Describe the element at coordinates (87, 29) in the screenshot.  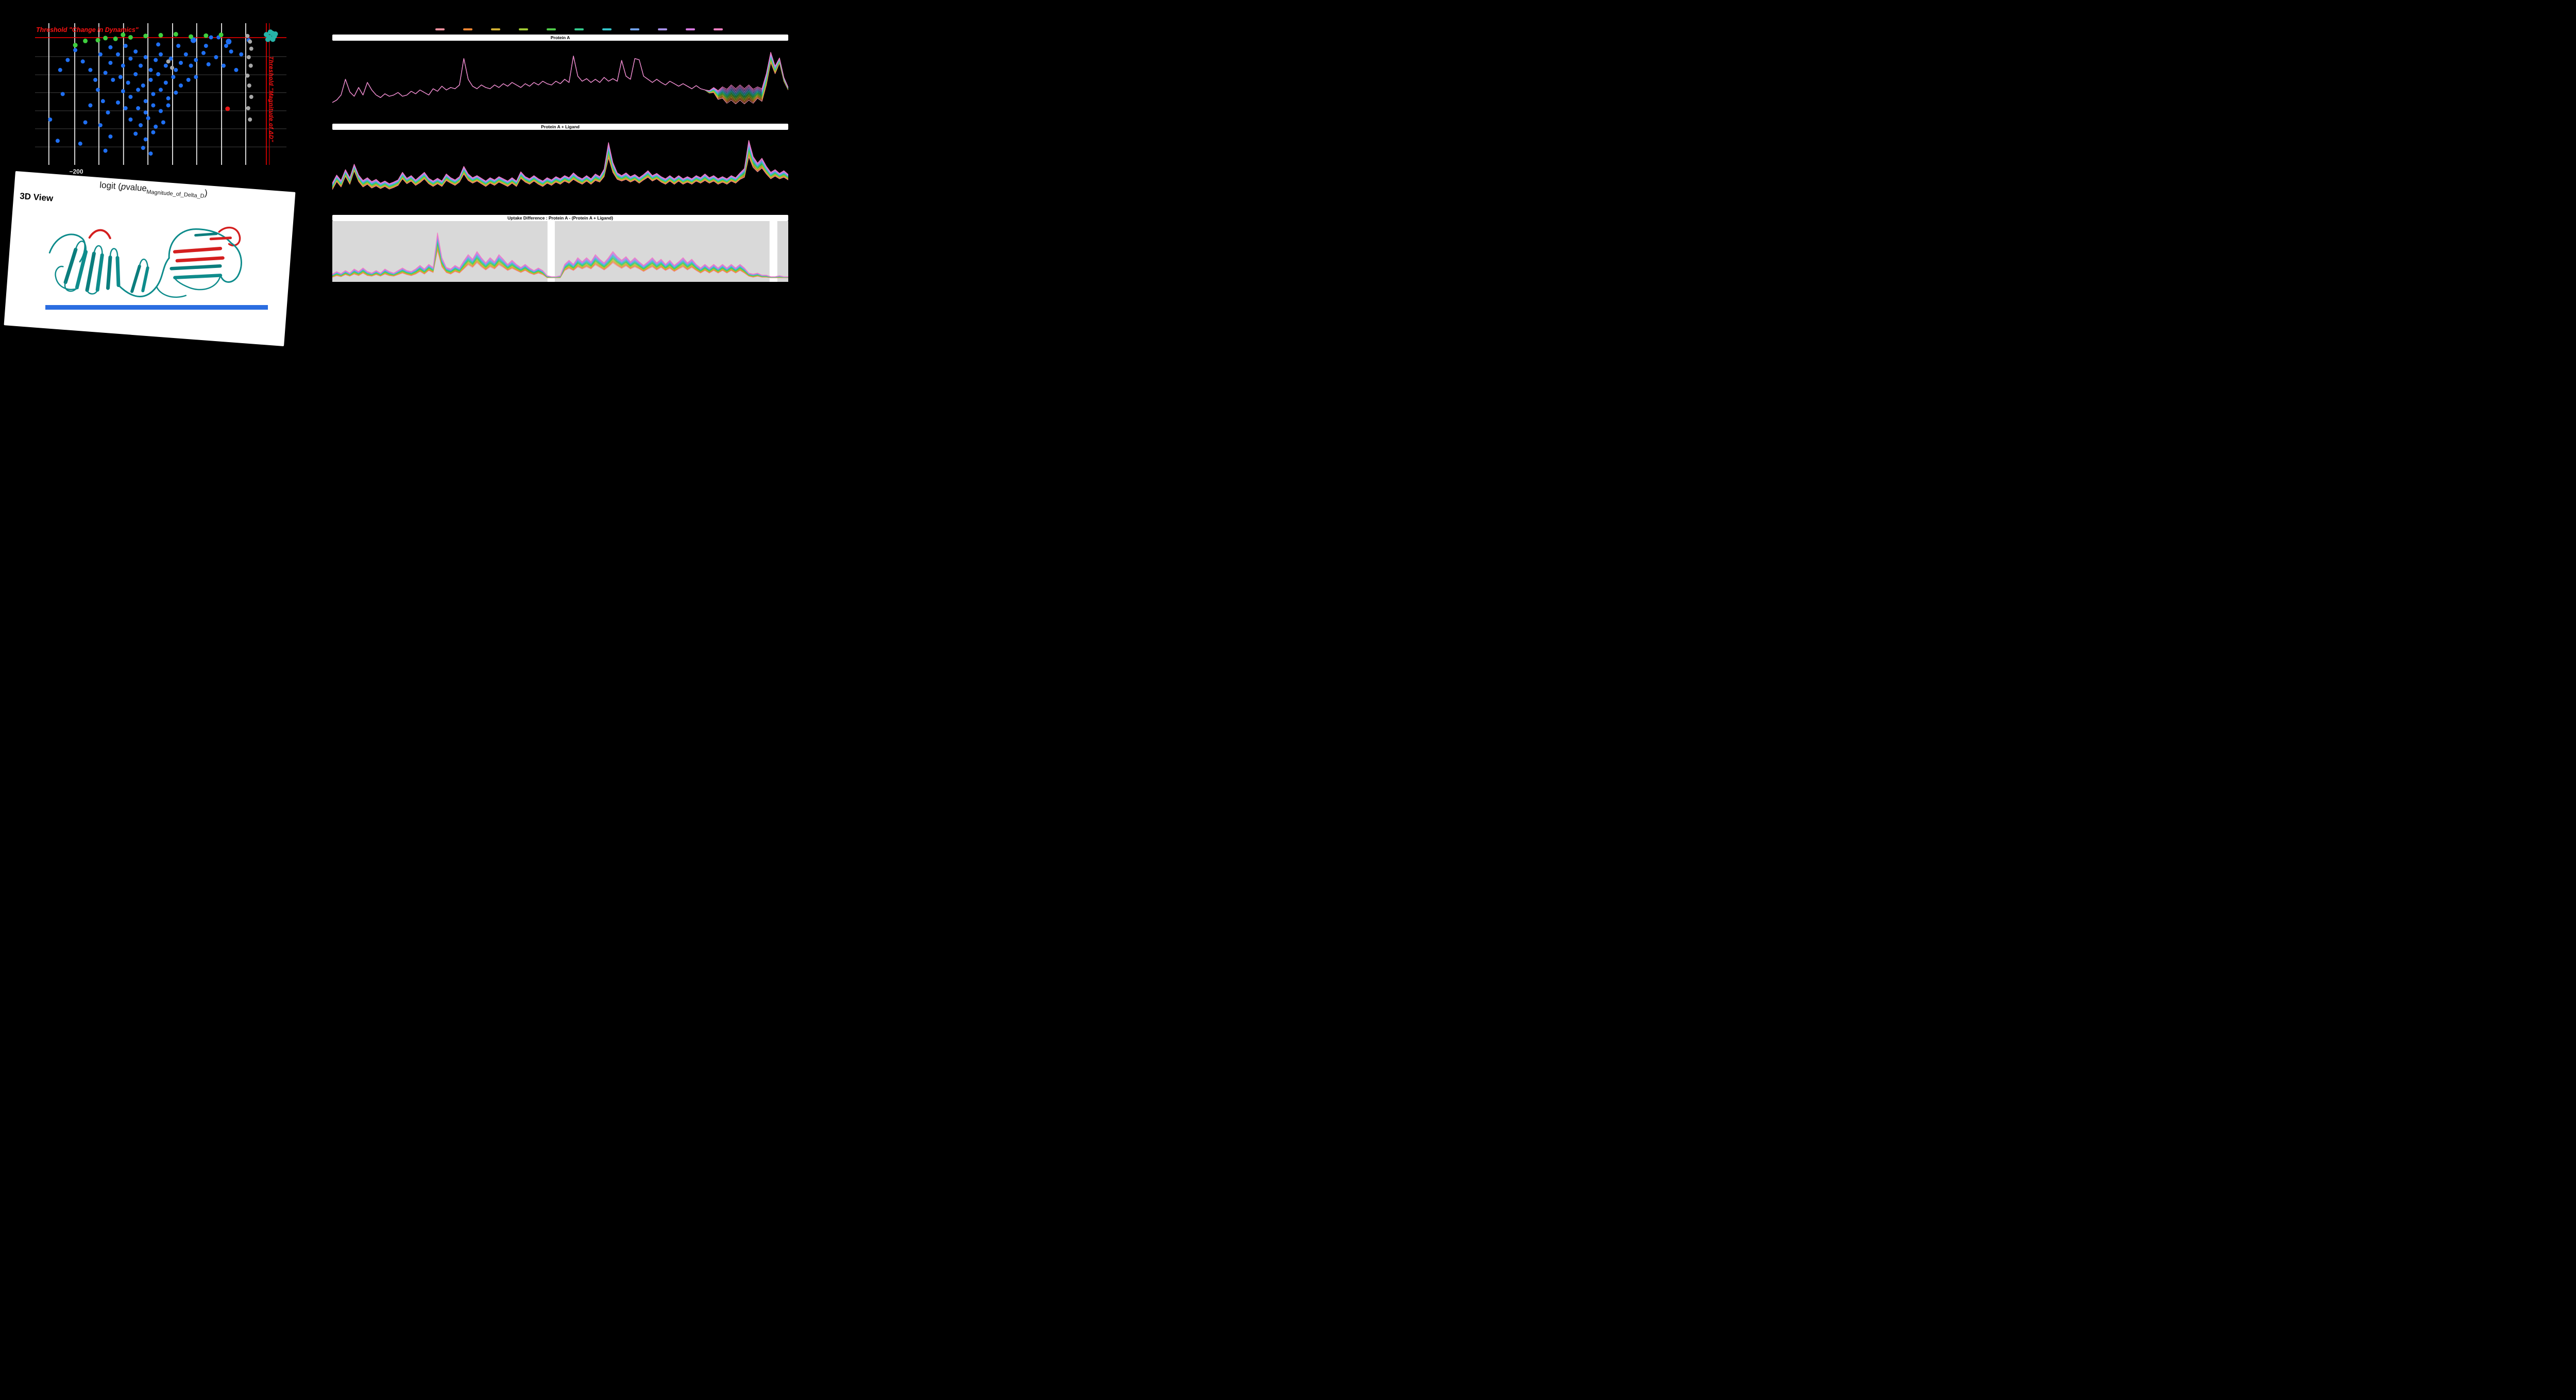
I see `threshold-dynamics-label: Threshold "Change in Dynamics"` at that location.